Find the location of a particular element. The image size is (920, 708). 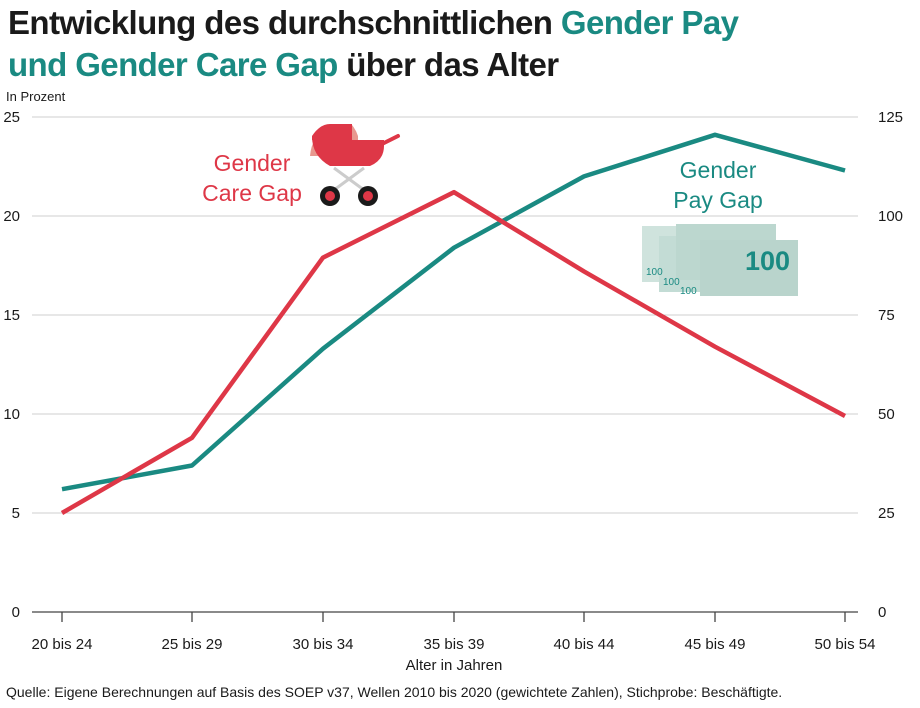

right-tick-label: 125 is located at coordinates (890, 117).